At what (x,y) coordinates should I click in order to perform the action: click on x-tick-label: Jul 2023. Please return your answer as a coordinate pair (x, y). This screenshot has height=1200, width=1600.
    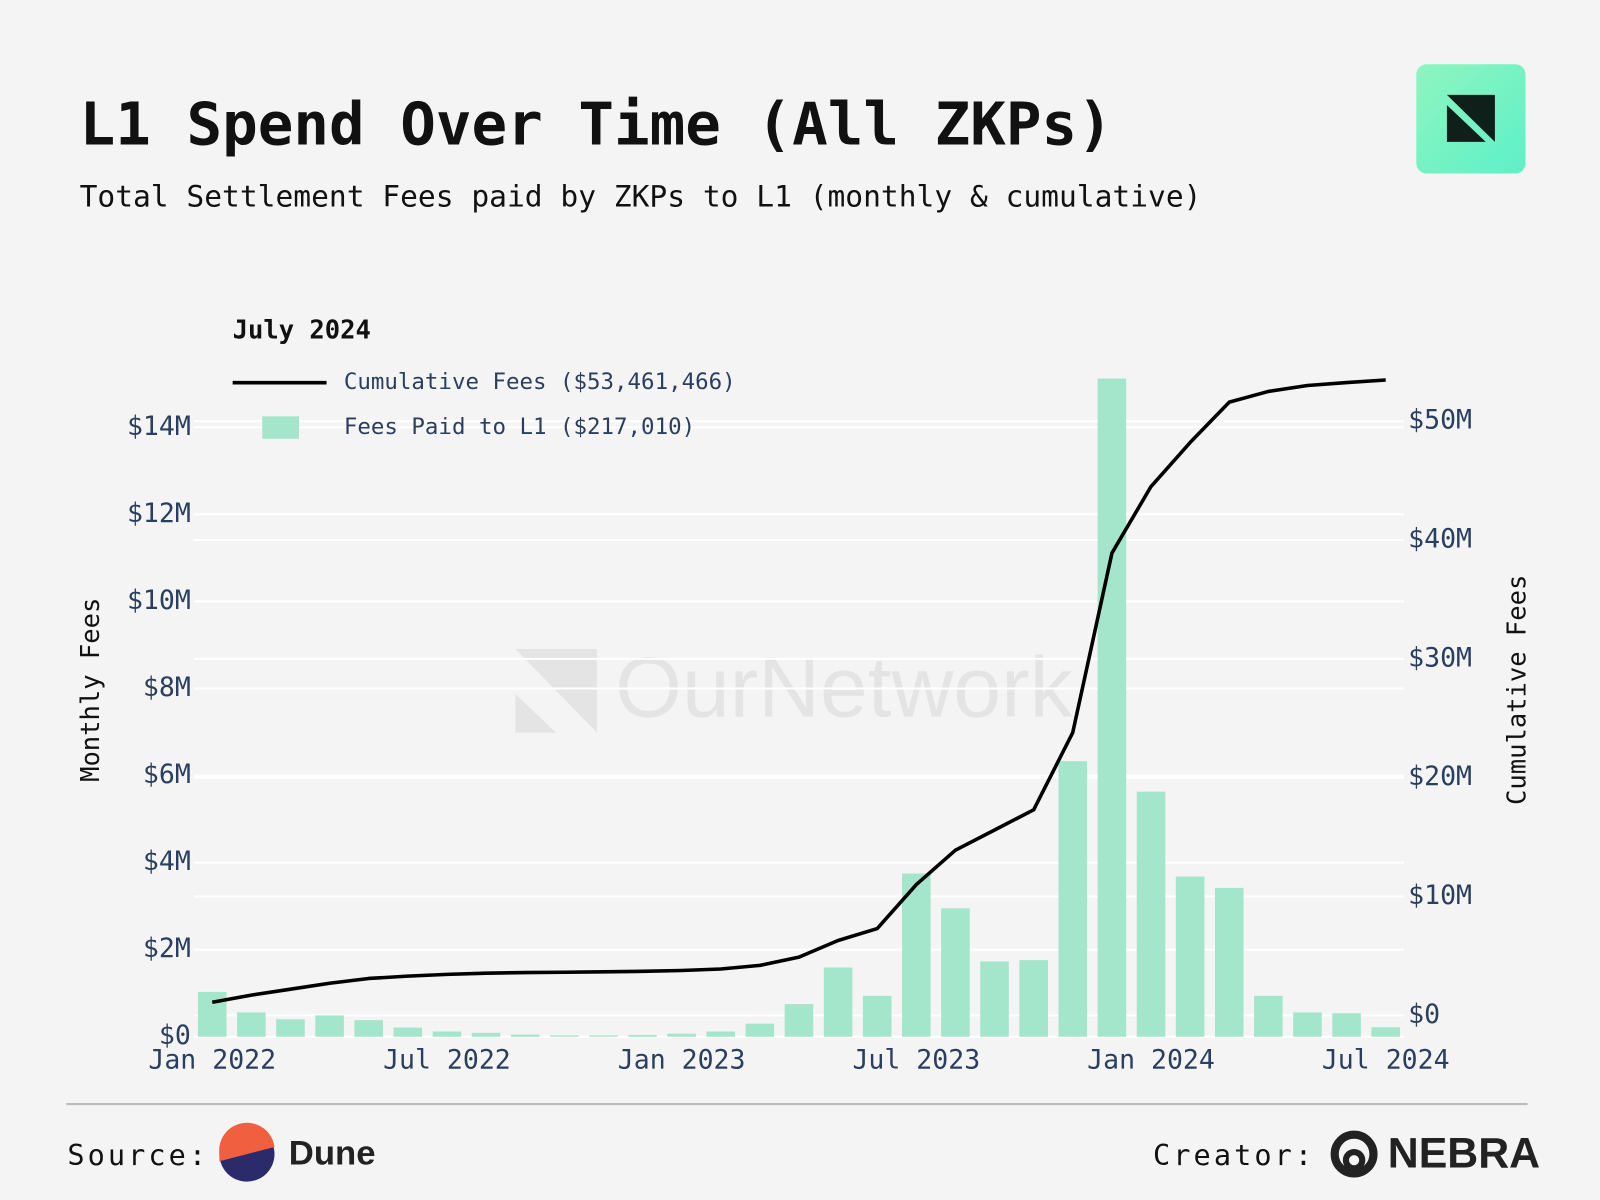
    Looking at the image, I should click on (916, 1060).